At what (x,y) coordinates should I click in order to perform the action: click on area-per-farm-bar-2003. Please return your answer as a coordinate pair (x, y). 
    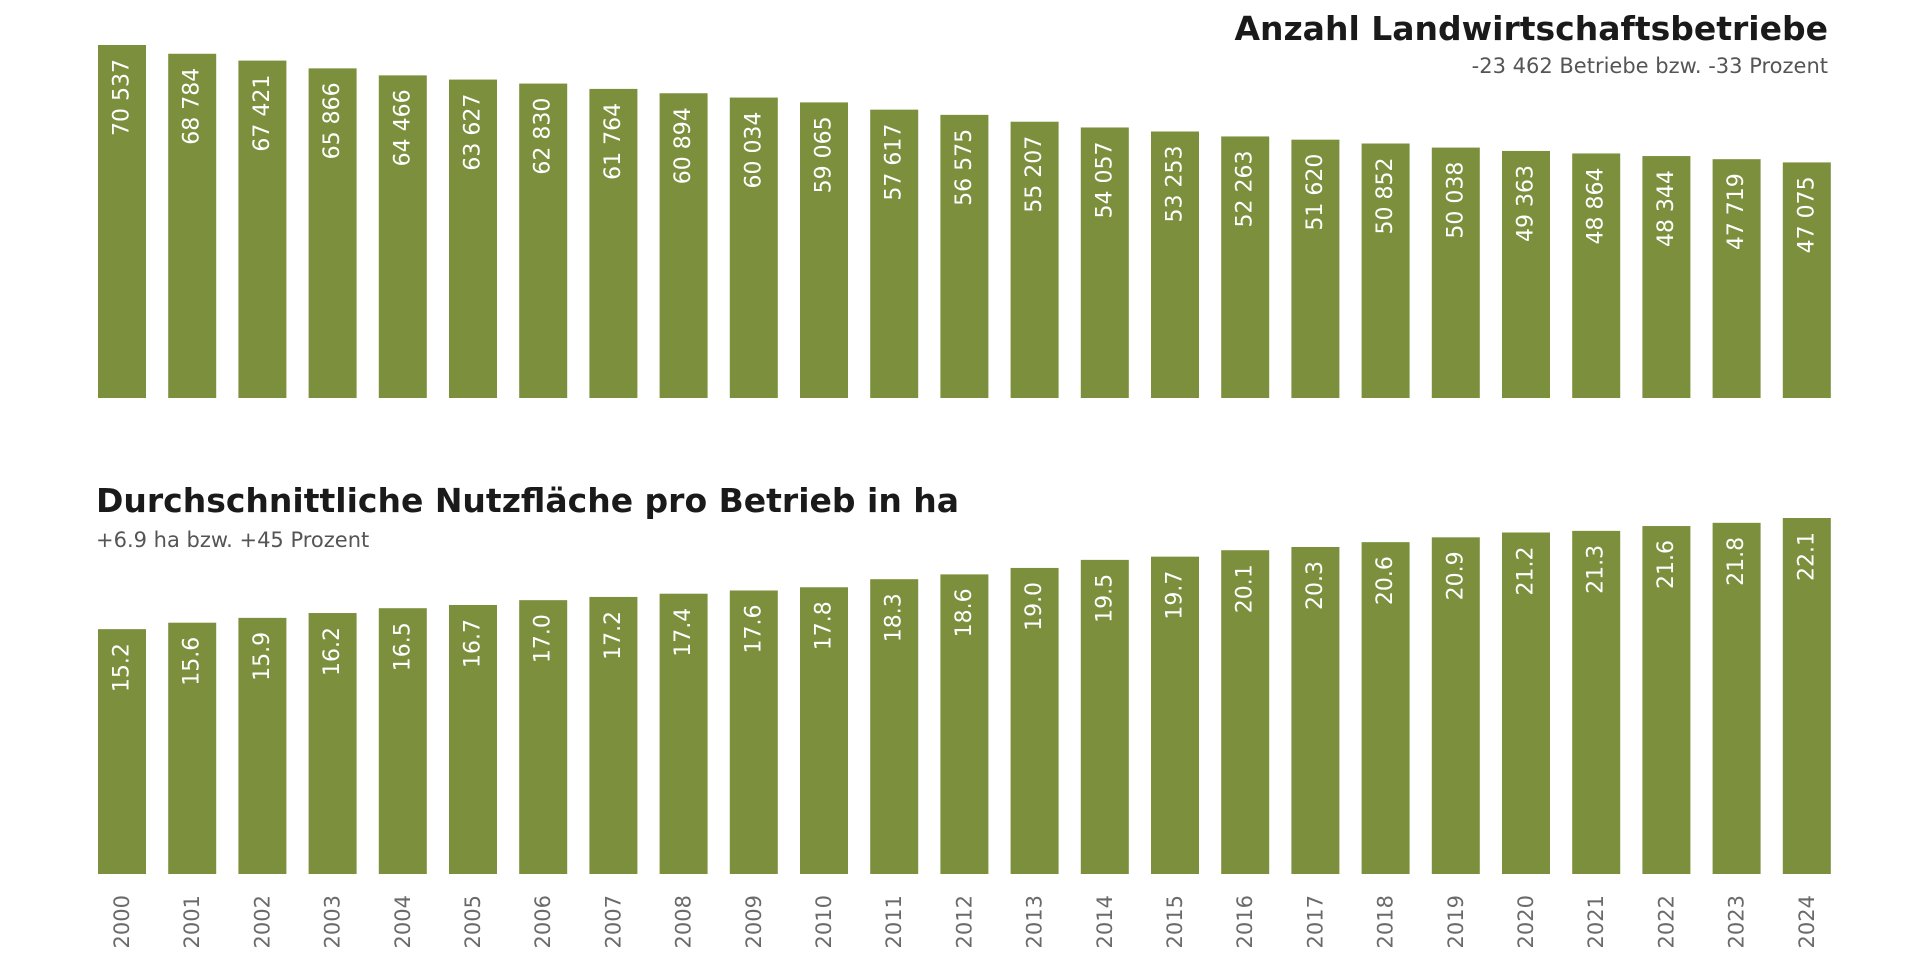
    Looking at the image, I should click on (332, 743).